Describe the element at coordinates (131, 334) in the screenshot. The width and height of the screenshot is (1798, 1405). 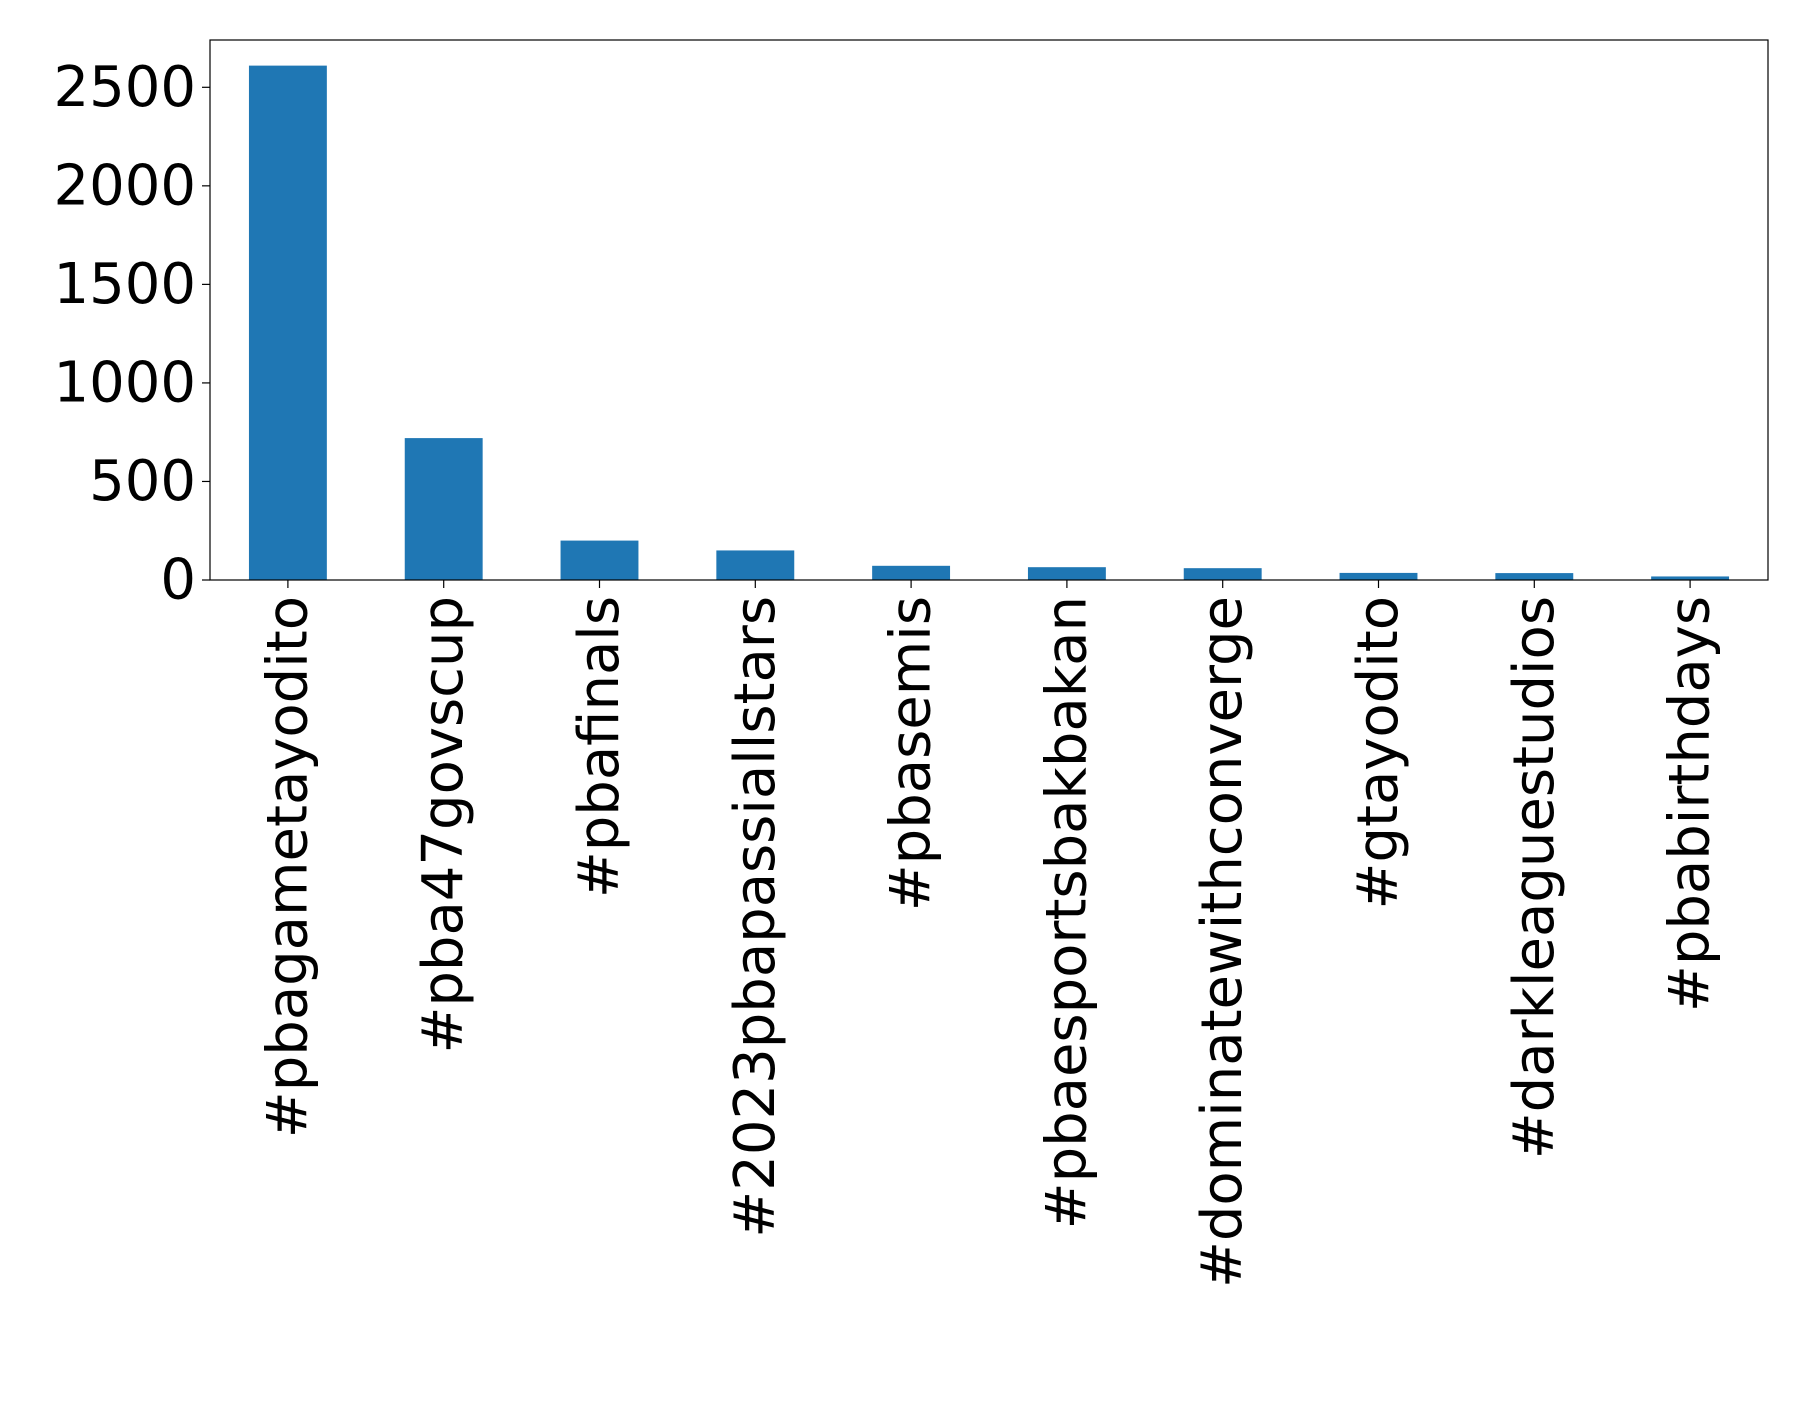
I see `y-axis: 0 500 1000 1500 2000 2500` at that location.